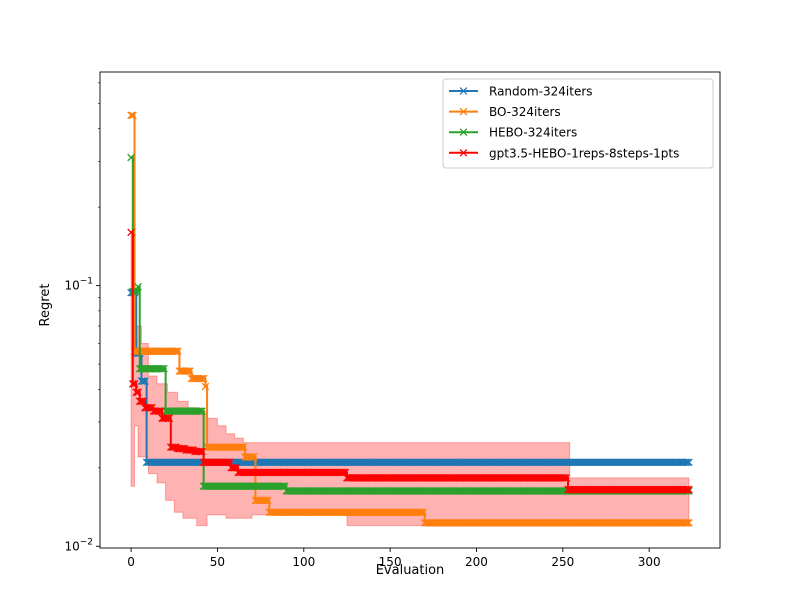  Describe the element at coordinates (303, 562) in the screenshot. I see `x-tick-label: 100` at that location.